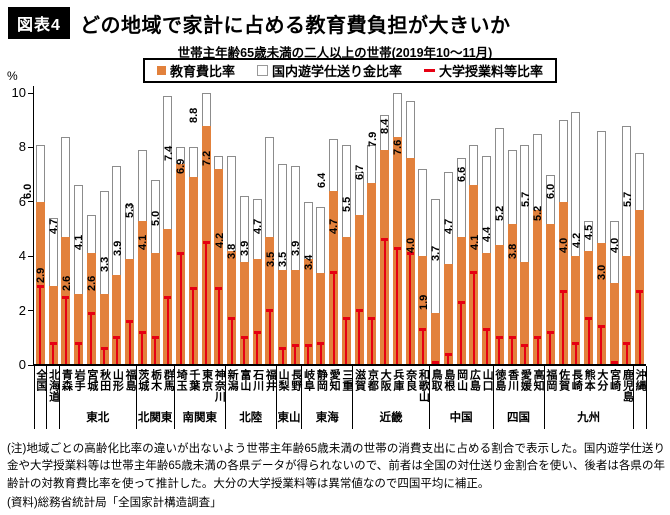  Describe the element at coordinates (155, 380) in the screenshot. I see `pref-label: 栃木` at that location.